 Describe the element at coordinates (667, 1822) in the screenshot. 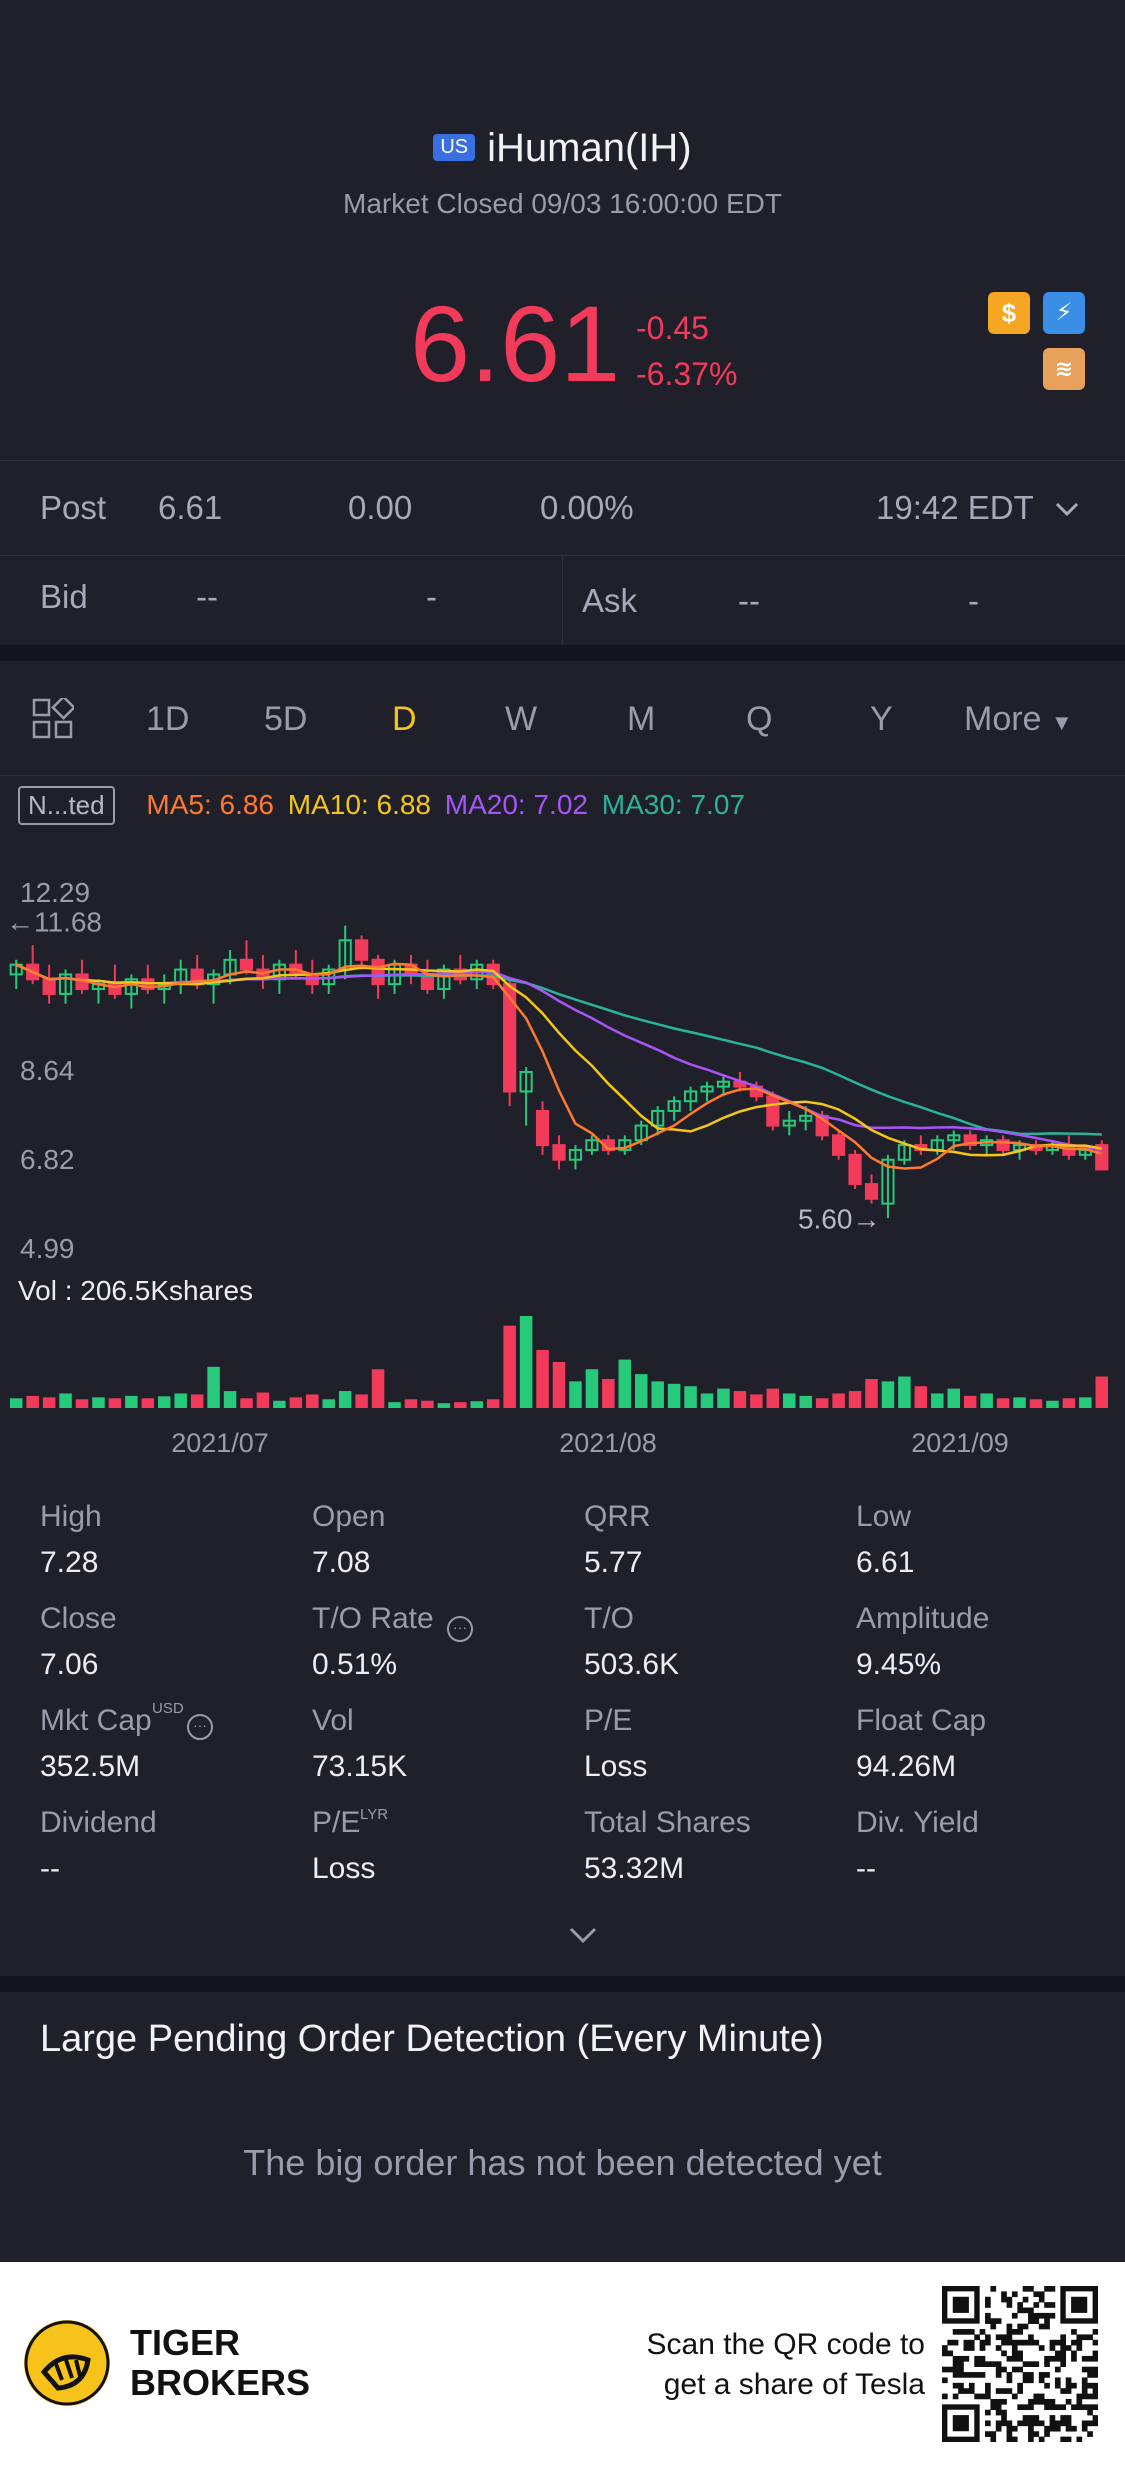

I see `stat-label: Total Shares` at that location.